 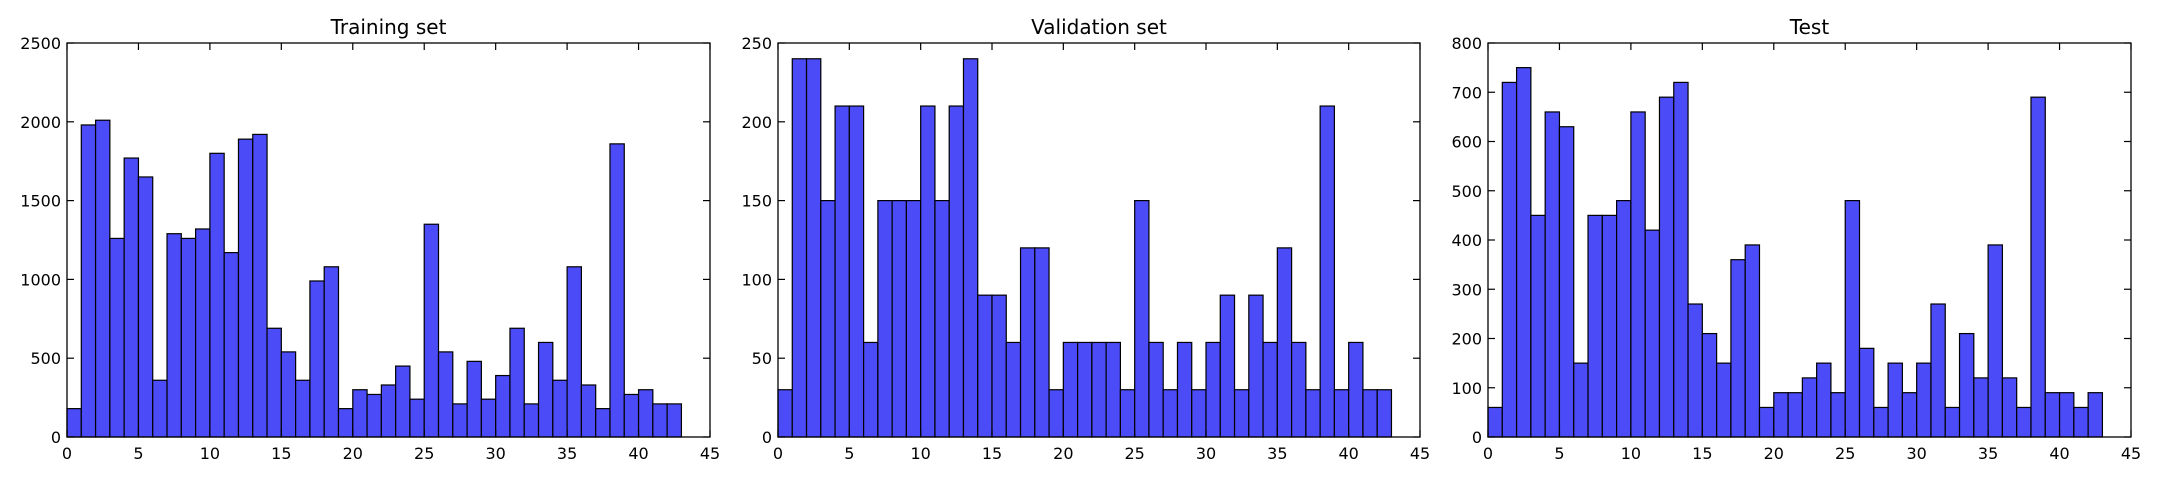 I want to click on test-y-tick-label: 700, so click(x=1466, y=92).